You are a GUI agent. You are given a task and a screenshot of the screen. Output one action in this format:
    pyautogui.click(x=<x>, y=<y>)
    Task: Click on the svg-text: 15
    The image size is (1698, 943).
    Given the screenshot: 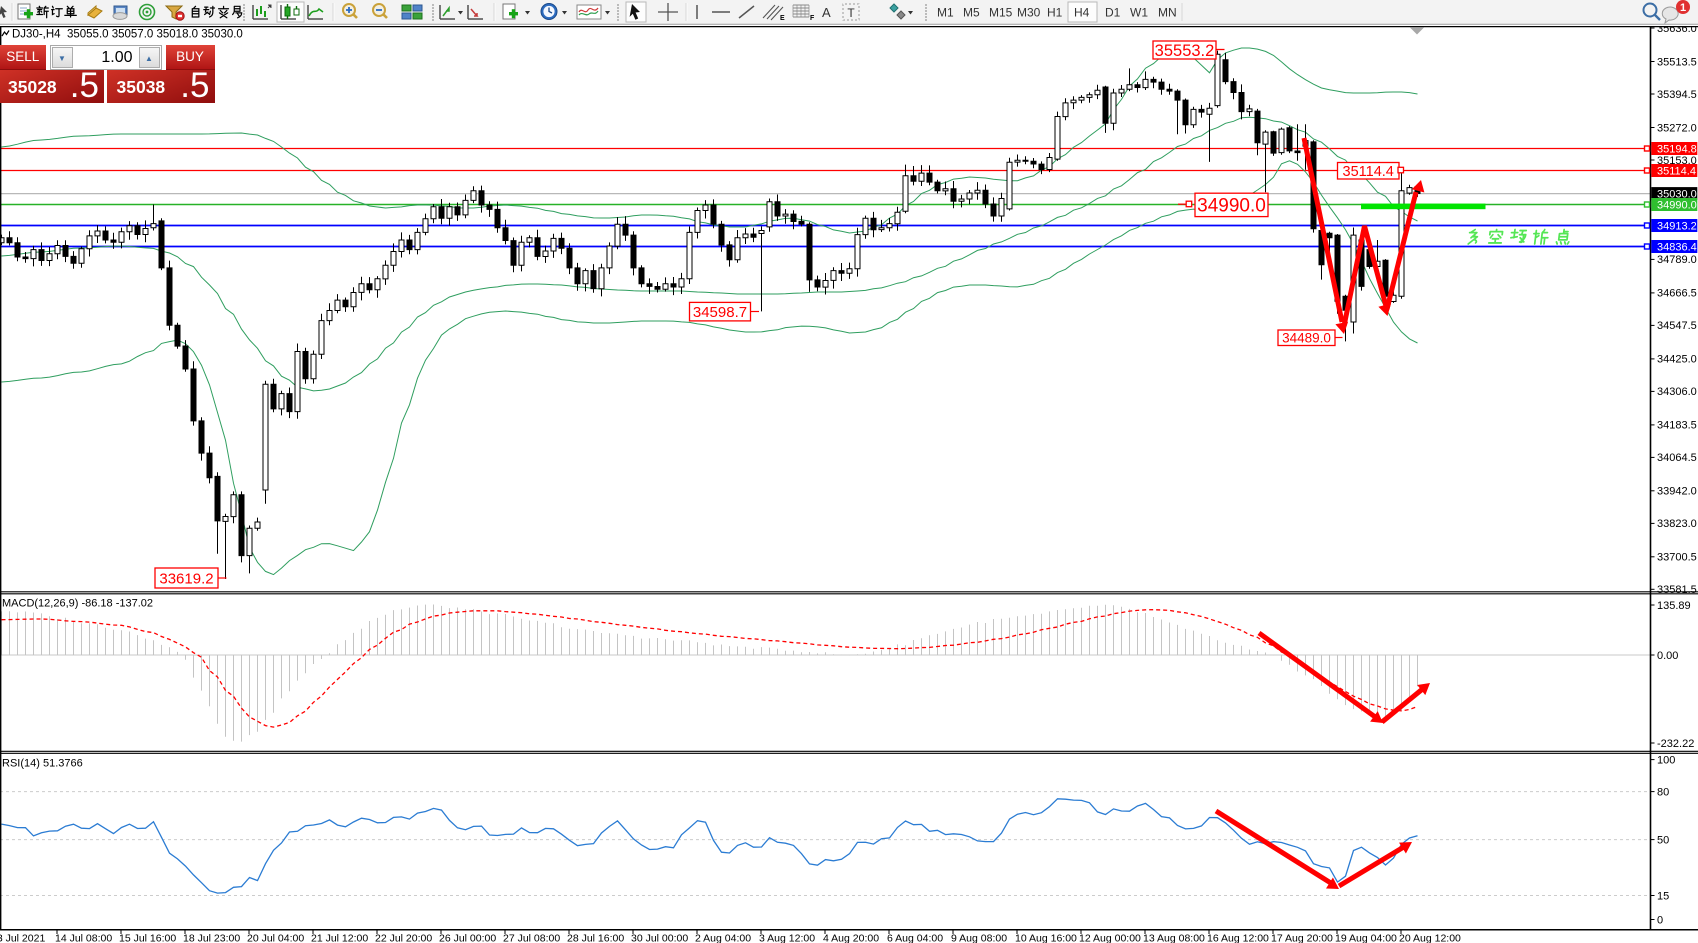 What is the action you would take?
    pyautogui.click(x=1663, y=896)
    